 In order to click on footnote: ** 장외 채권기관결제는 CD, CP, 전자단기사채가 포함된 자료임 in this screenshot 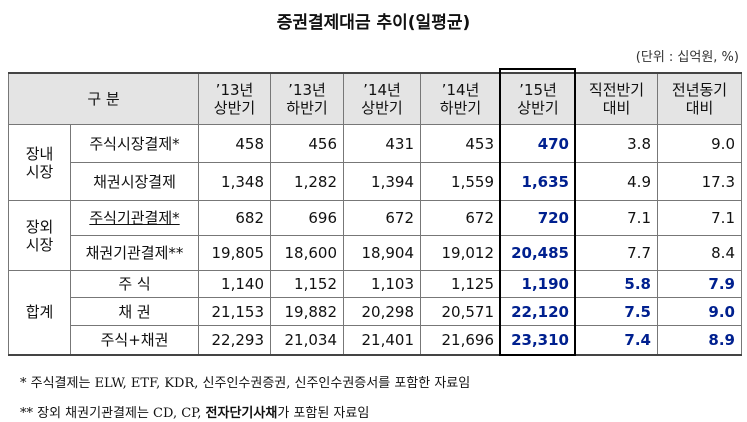, I will do `click(194, 411)`.